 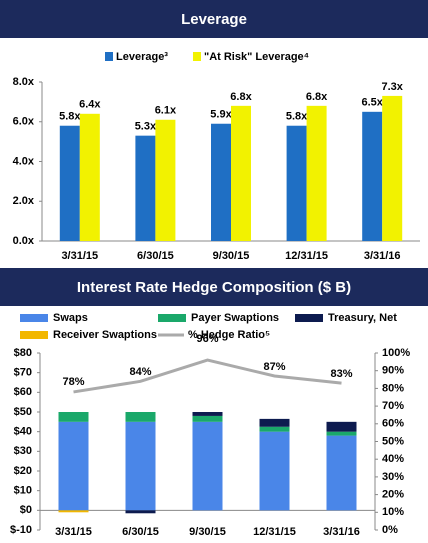 I want to click on y2-tick-label: 70%, so click(x=393, y=406).